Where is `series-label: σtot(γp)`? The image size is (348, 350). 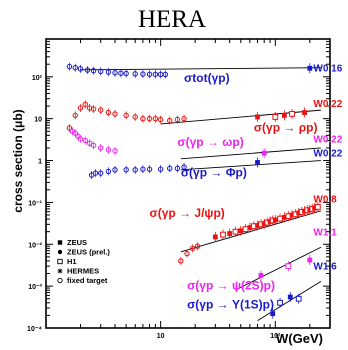 series-label: σtot(γp) is located at coordinates (207, 78).